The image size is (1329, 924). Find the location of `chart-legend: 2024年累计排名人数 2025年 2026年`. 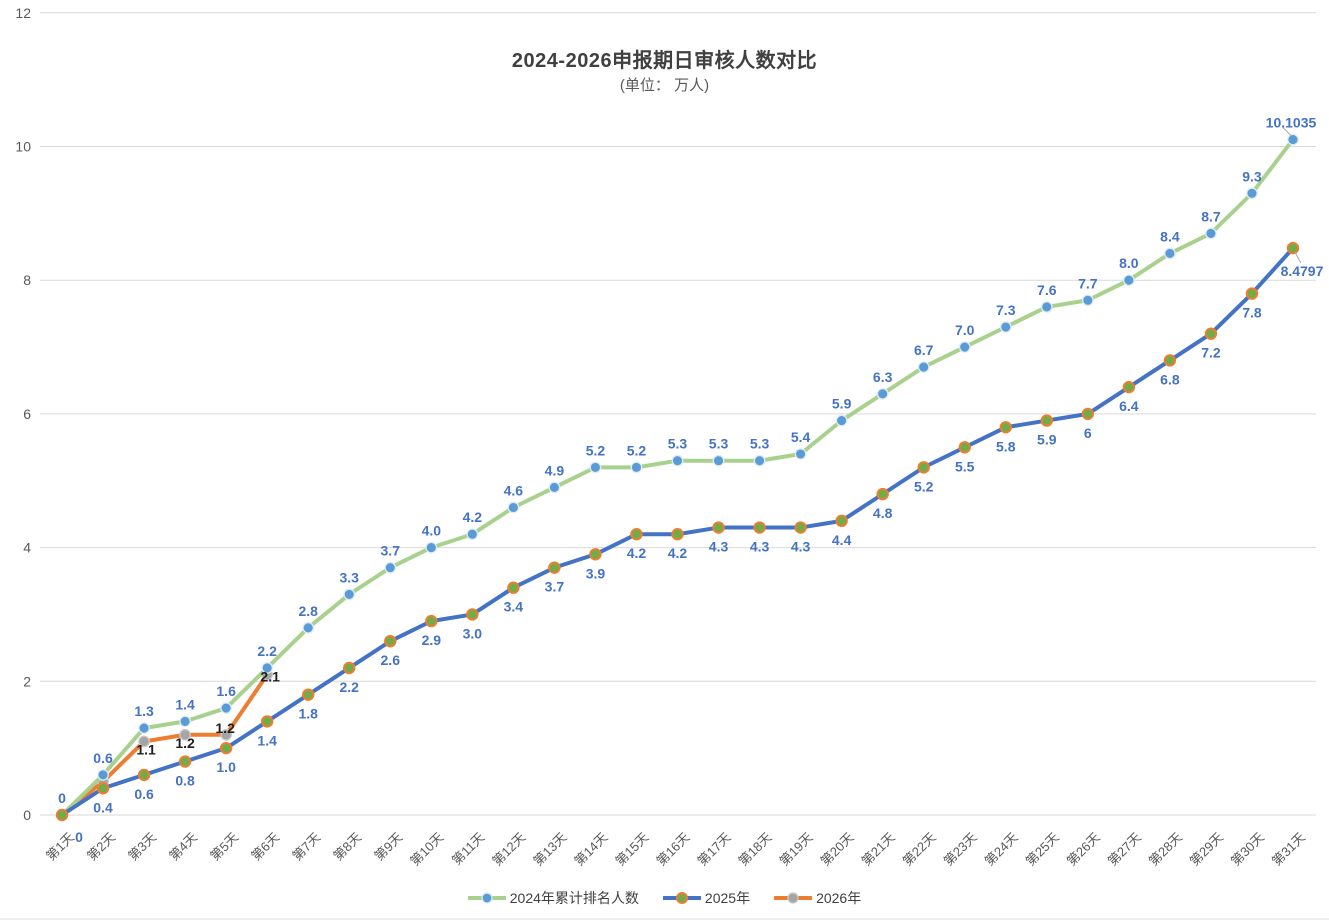

chart-legend: 2024年累计排名人数 2025年 2026年 is located at coordinates (664, 898).